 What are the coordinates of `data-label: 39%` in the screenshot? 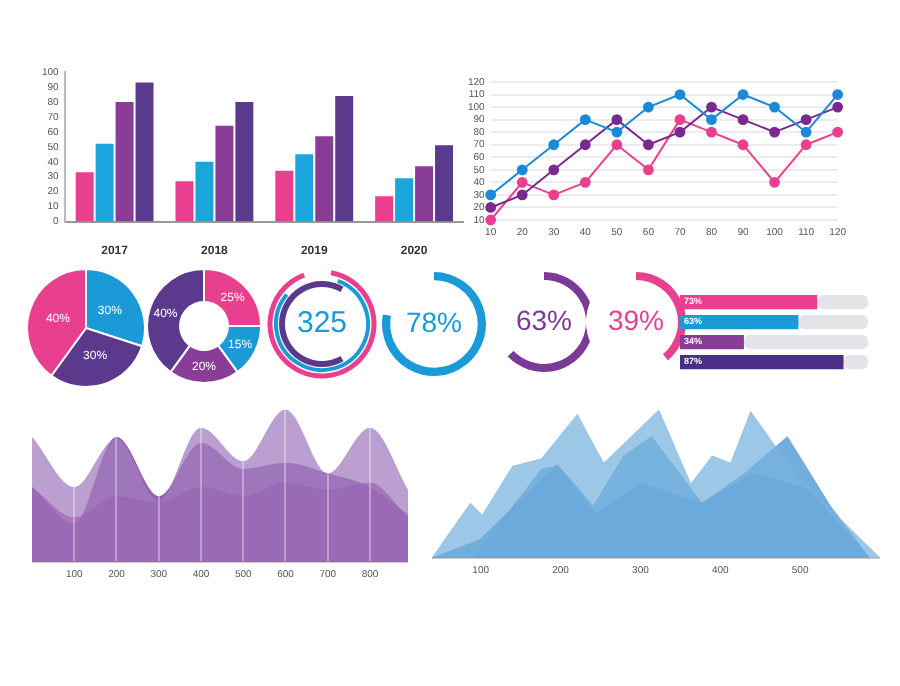 It's located at (636, 319).